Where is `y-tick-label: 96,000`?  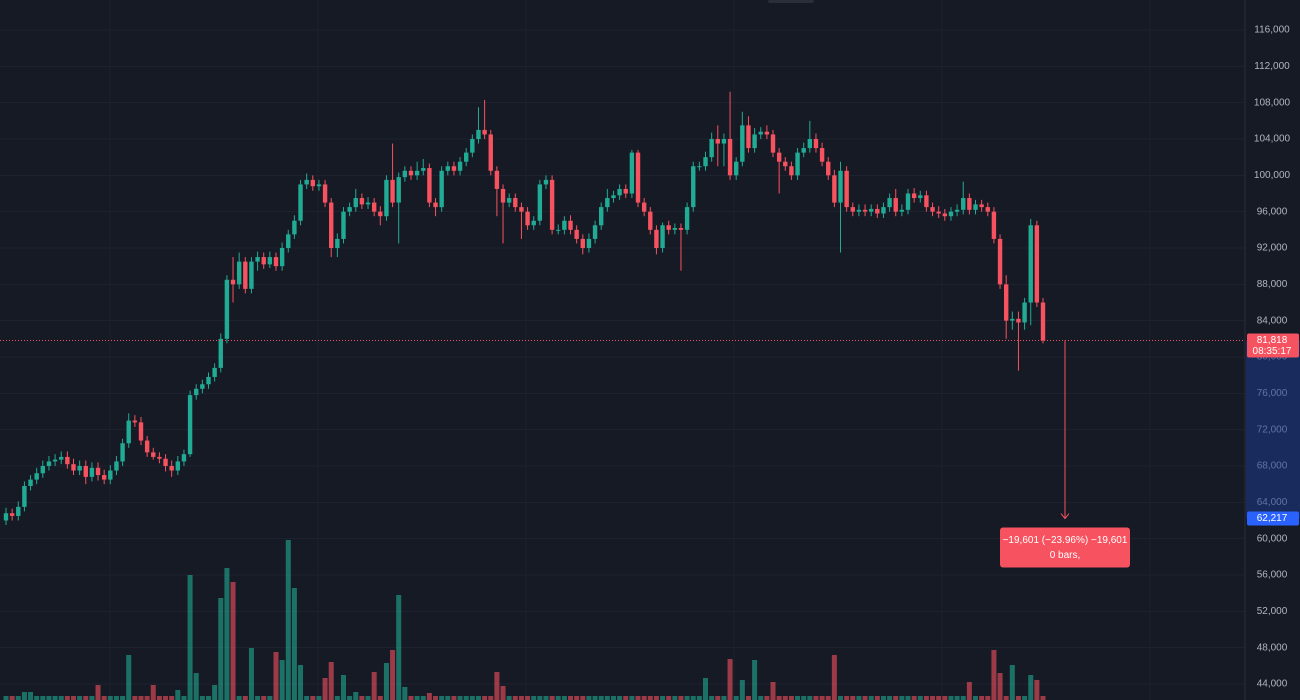
y-tick-label: 96,000 is located at coordinates (1272, 211).